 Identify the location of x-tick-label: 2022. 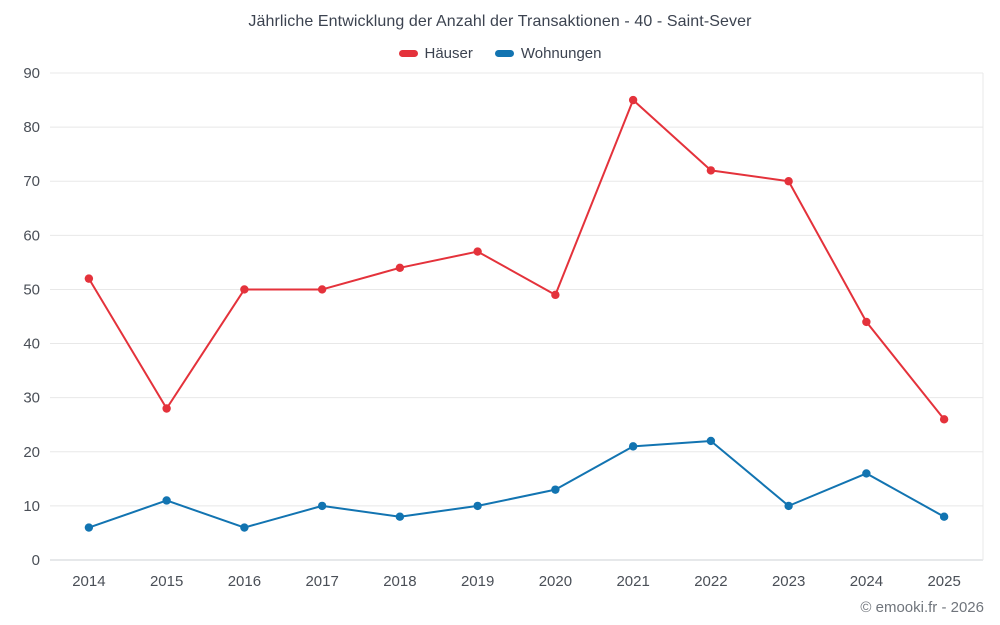
(710, 581).